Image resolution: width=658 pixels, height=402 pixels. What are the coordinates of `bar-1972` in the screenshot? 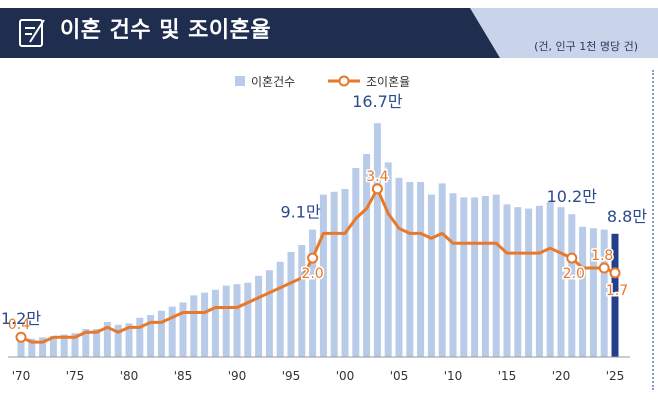 It's located at (43, 347).